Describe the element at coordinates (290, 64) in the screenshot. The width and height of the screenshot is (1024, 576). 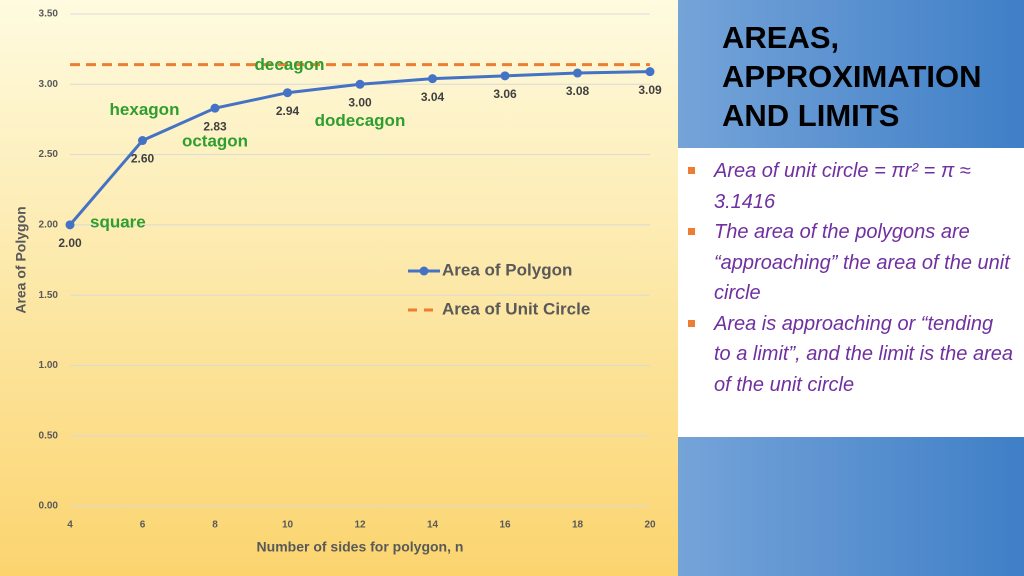
I see `annotation: decagon` at that location.